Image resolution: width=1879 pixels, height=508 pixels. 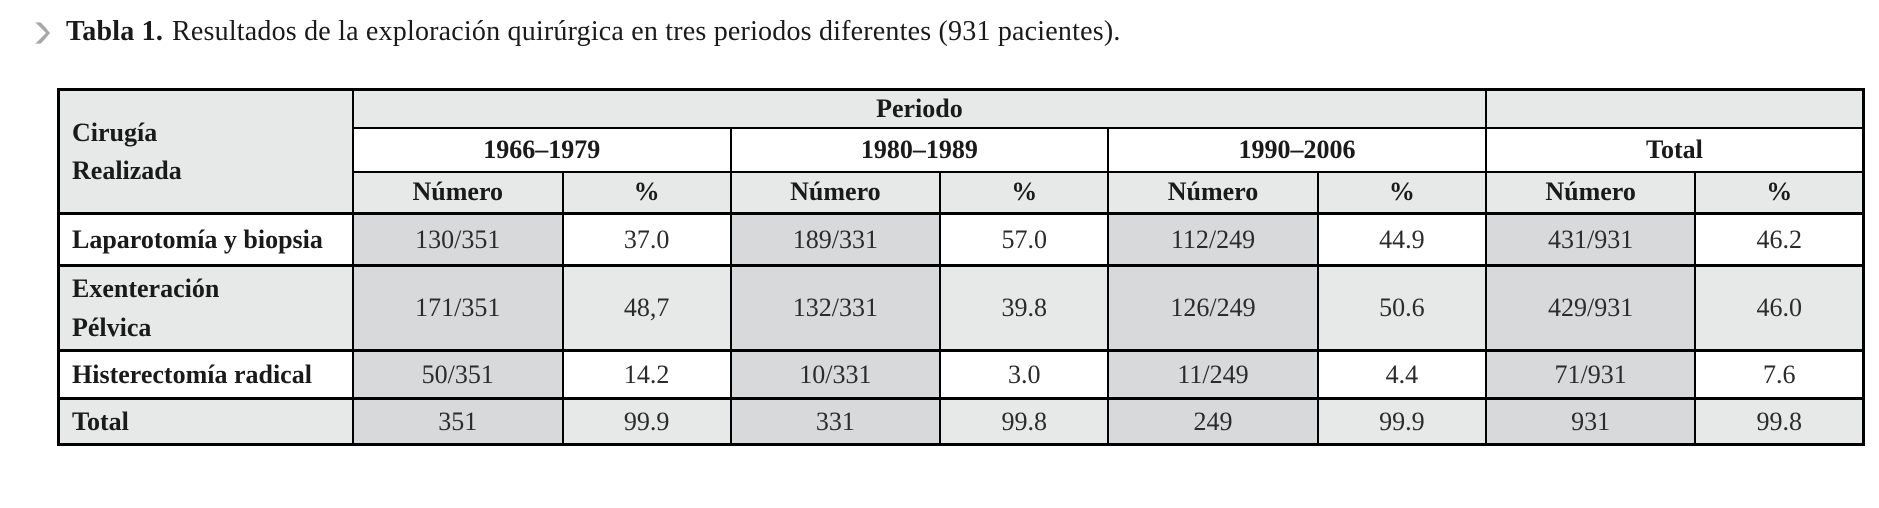 I want to click on caption-label: Tabla 1., so click(x=115, y=31).